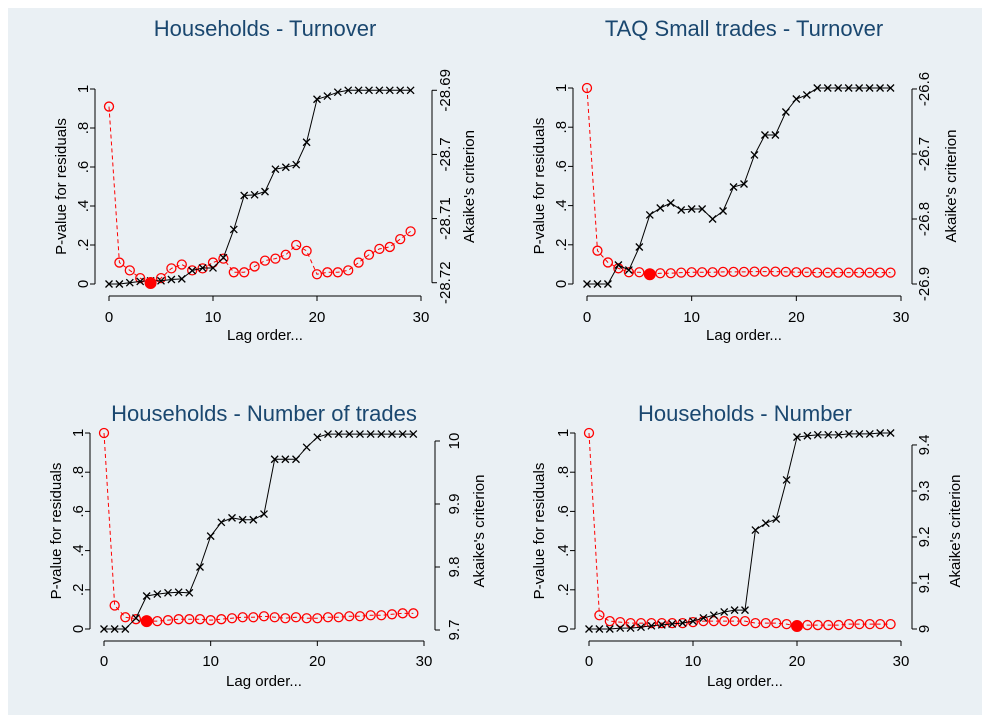 The width and height of the screenshot is (990, 728). I want to click on y-tick-label: .6, so click(563, 511).